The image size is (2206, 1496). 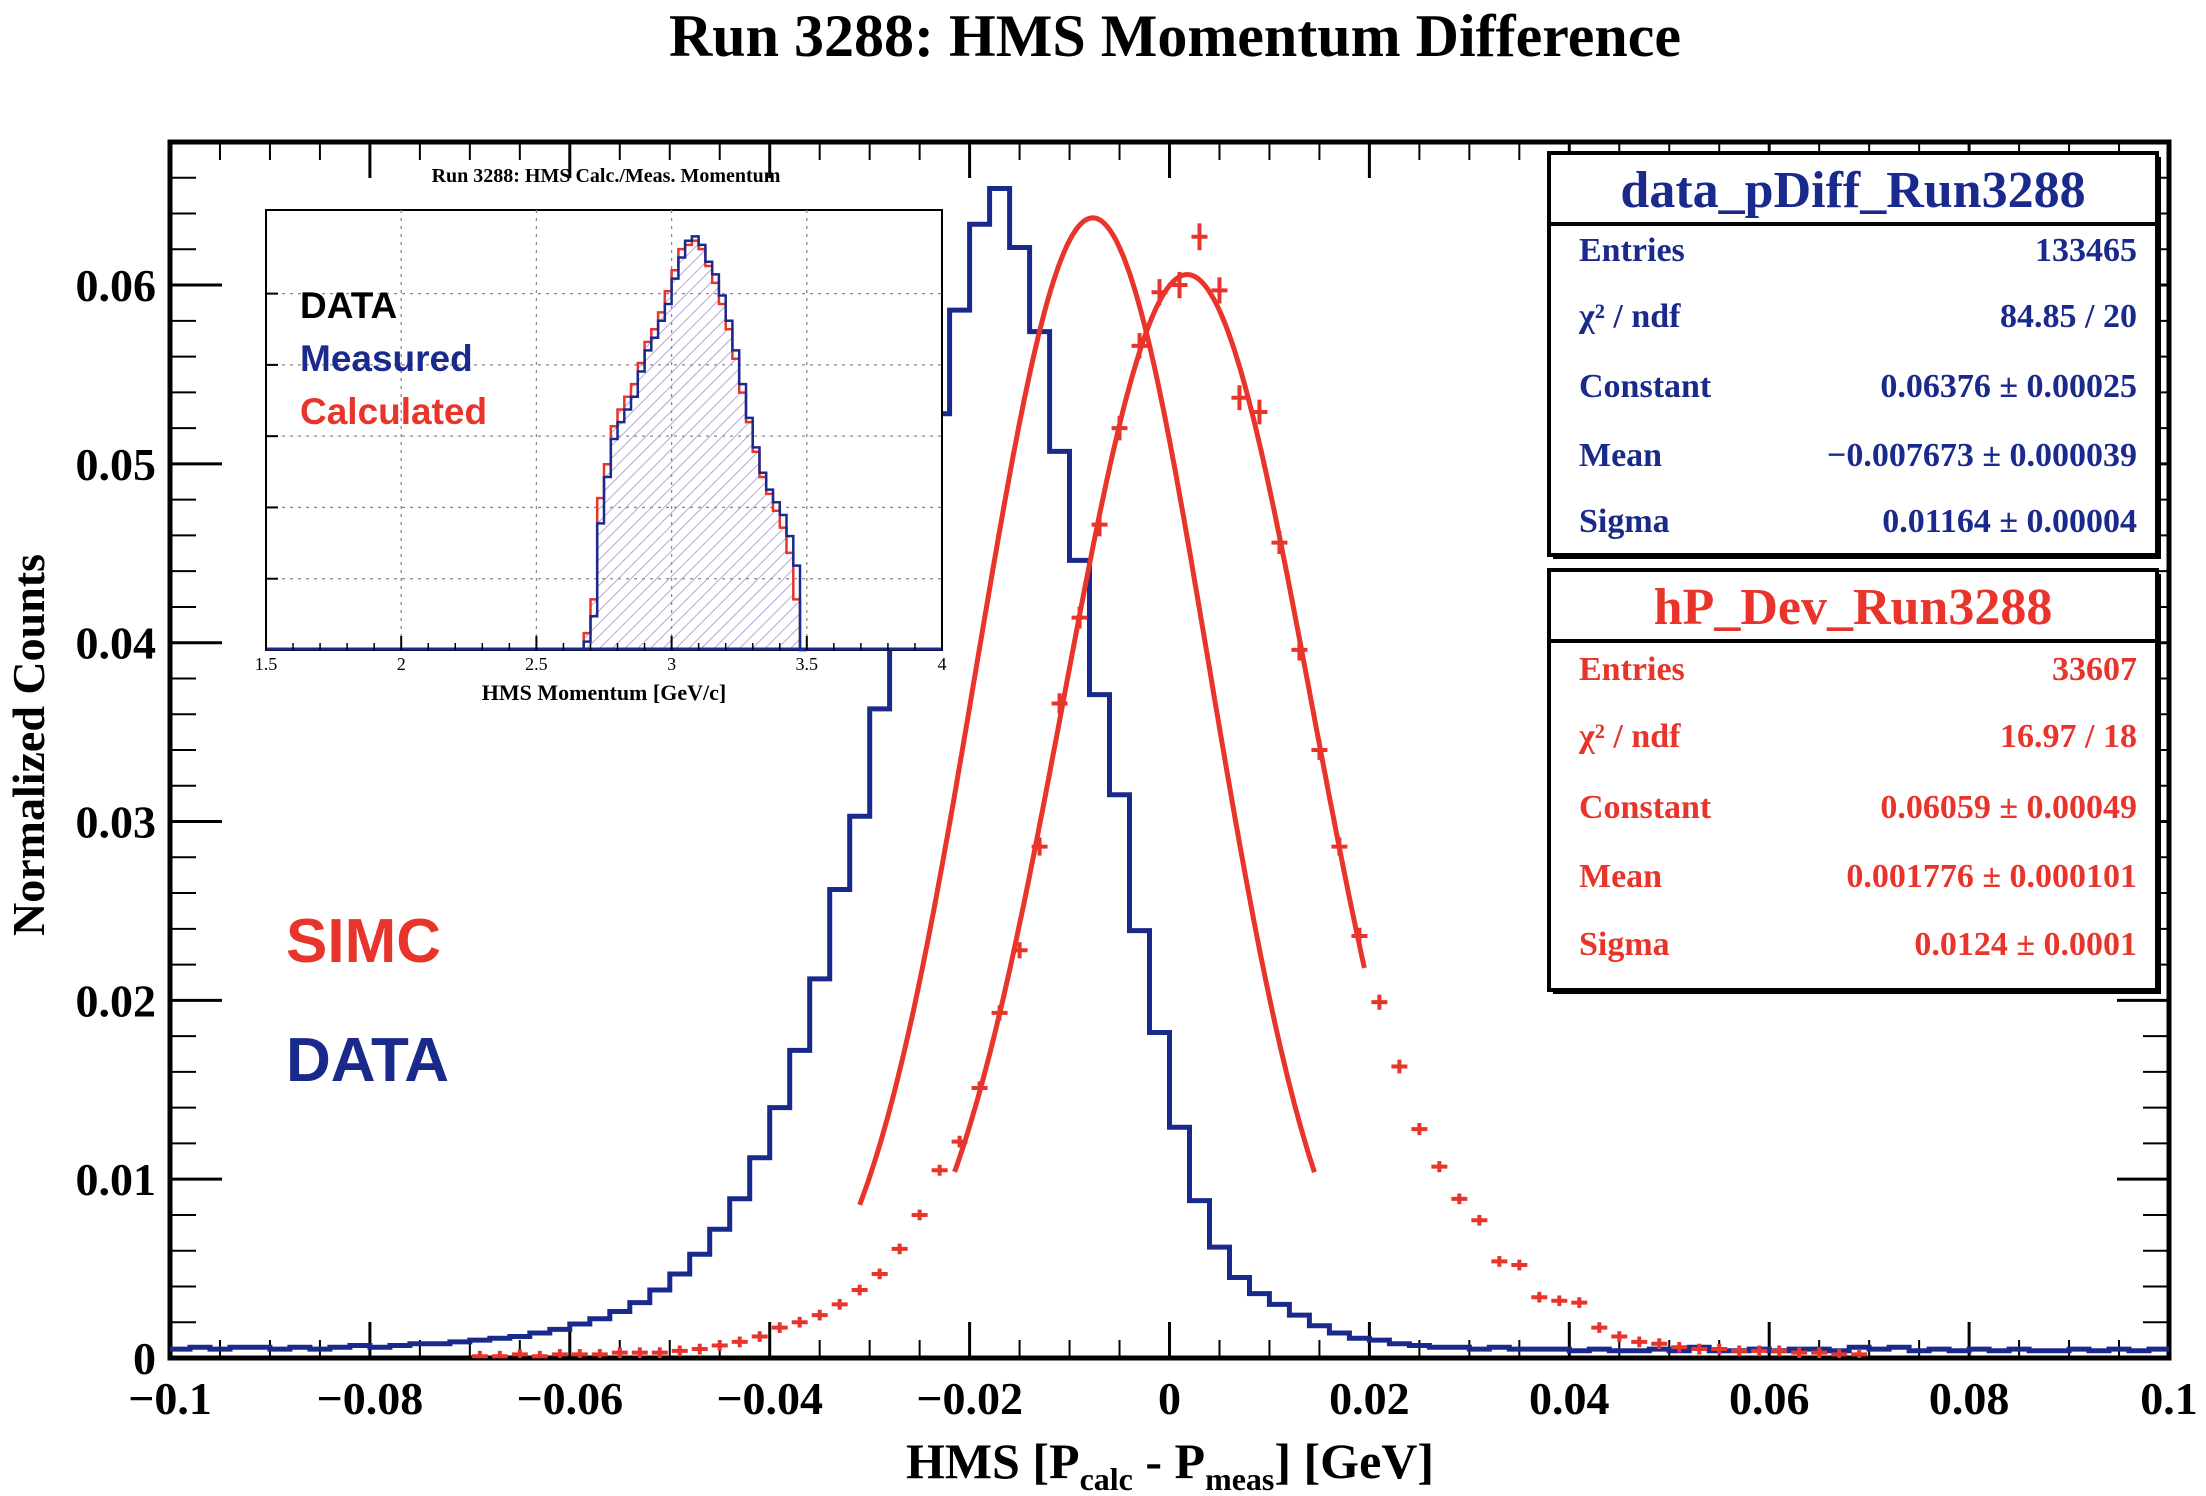 What do you see at coordinates (348, 305) in the screenshot?
I see `inset-legend-data: DATA` at bounding box center [348, 305].